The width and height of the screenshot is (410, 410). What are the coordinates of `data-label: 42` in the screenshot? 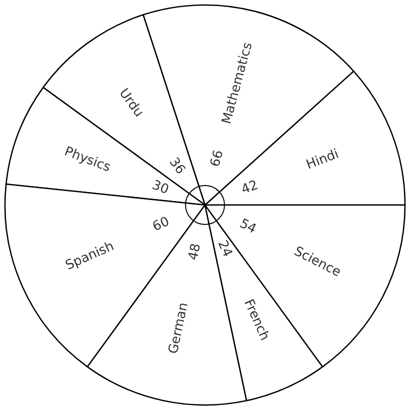 It's located at (249, 188).